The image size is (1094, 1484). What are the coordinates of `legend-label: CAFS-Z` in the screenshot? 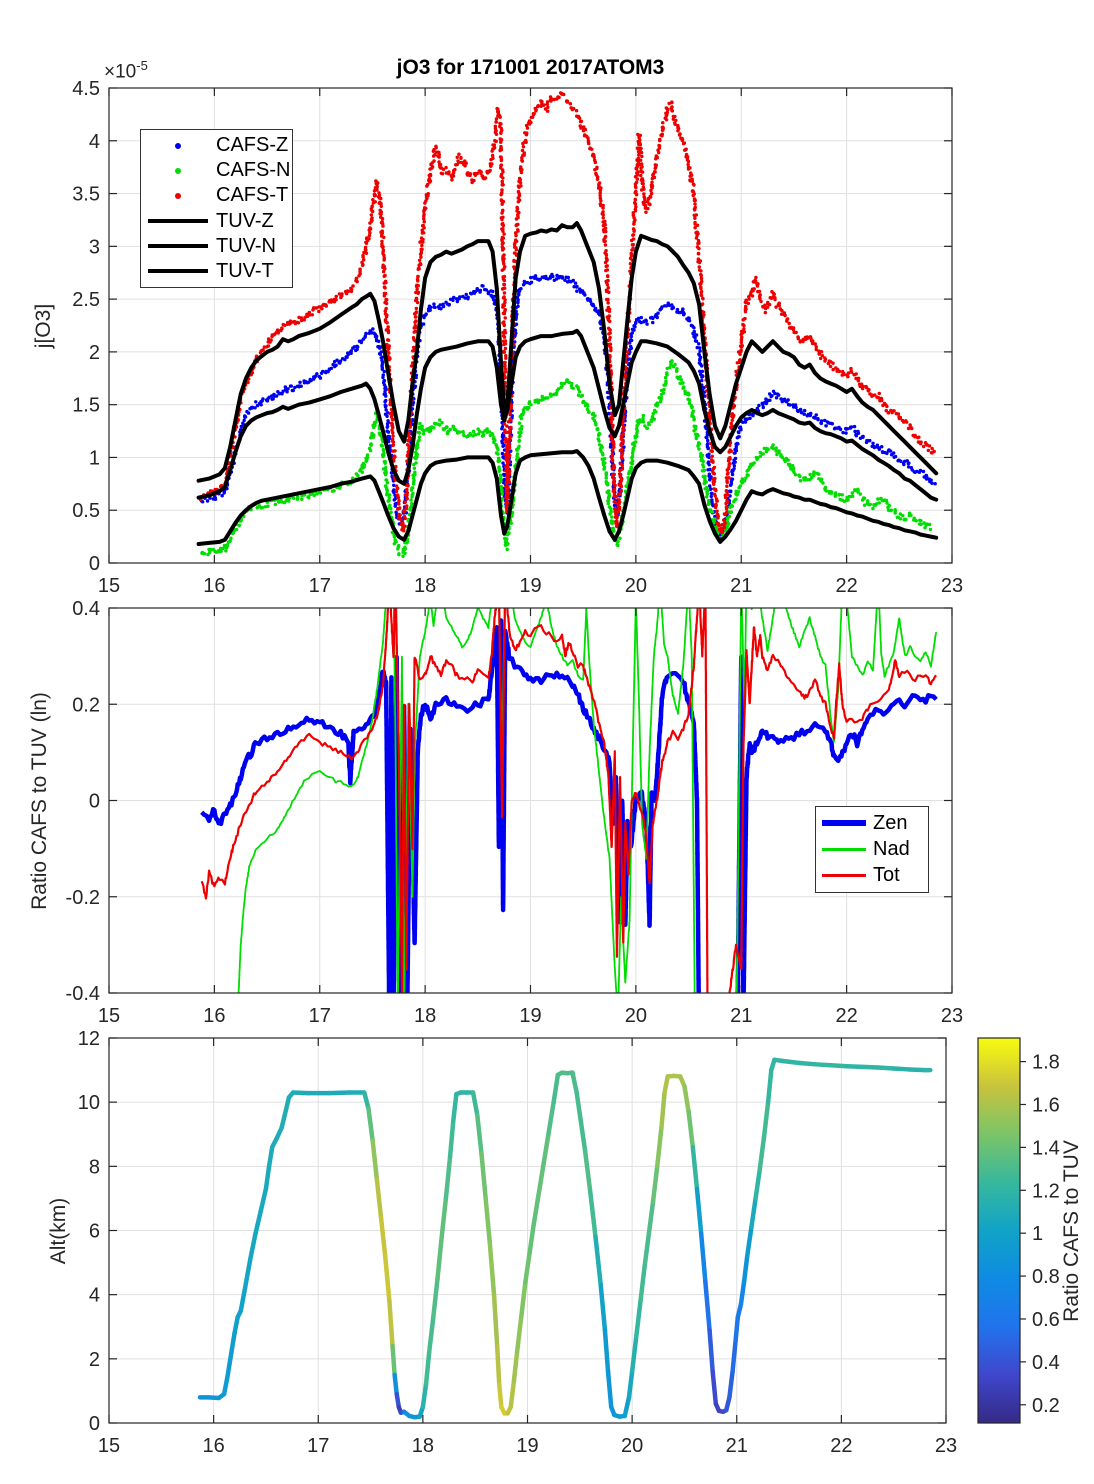 It's located at (252, 145).